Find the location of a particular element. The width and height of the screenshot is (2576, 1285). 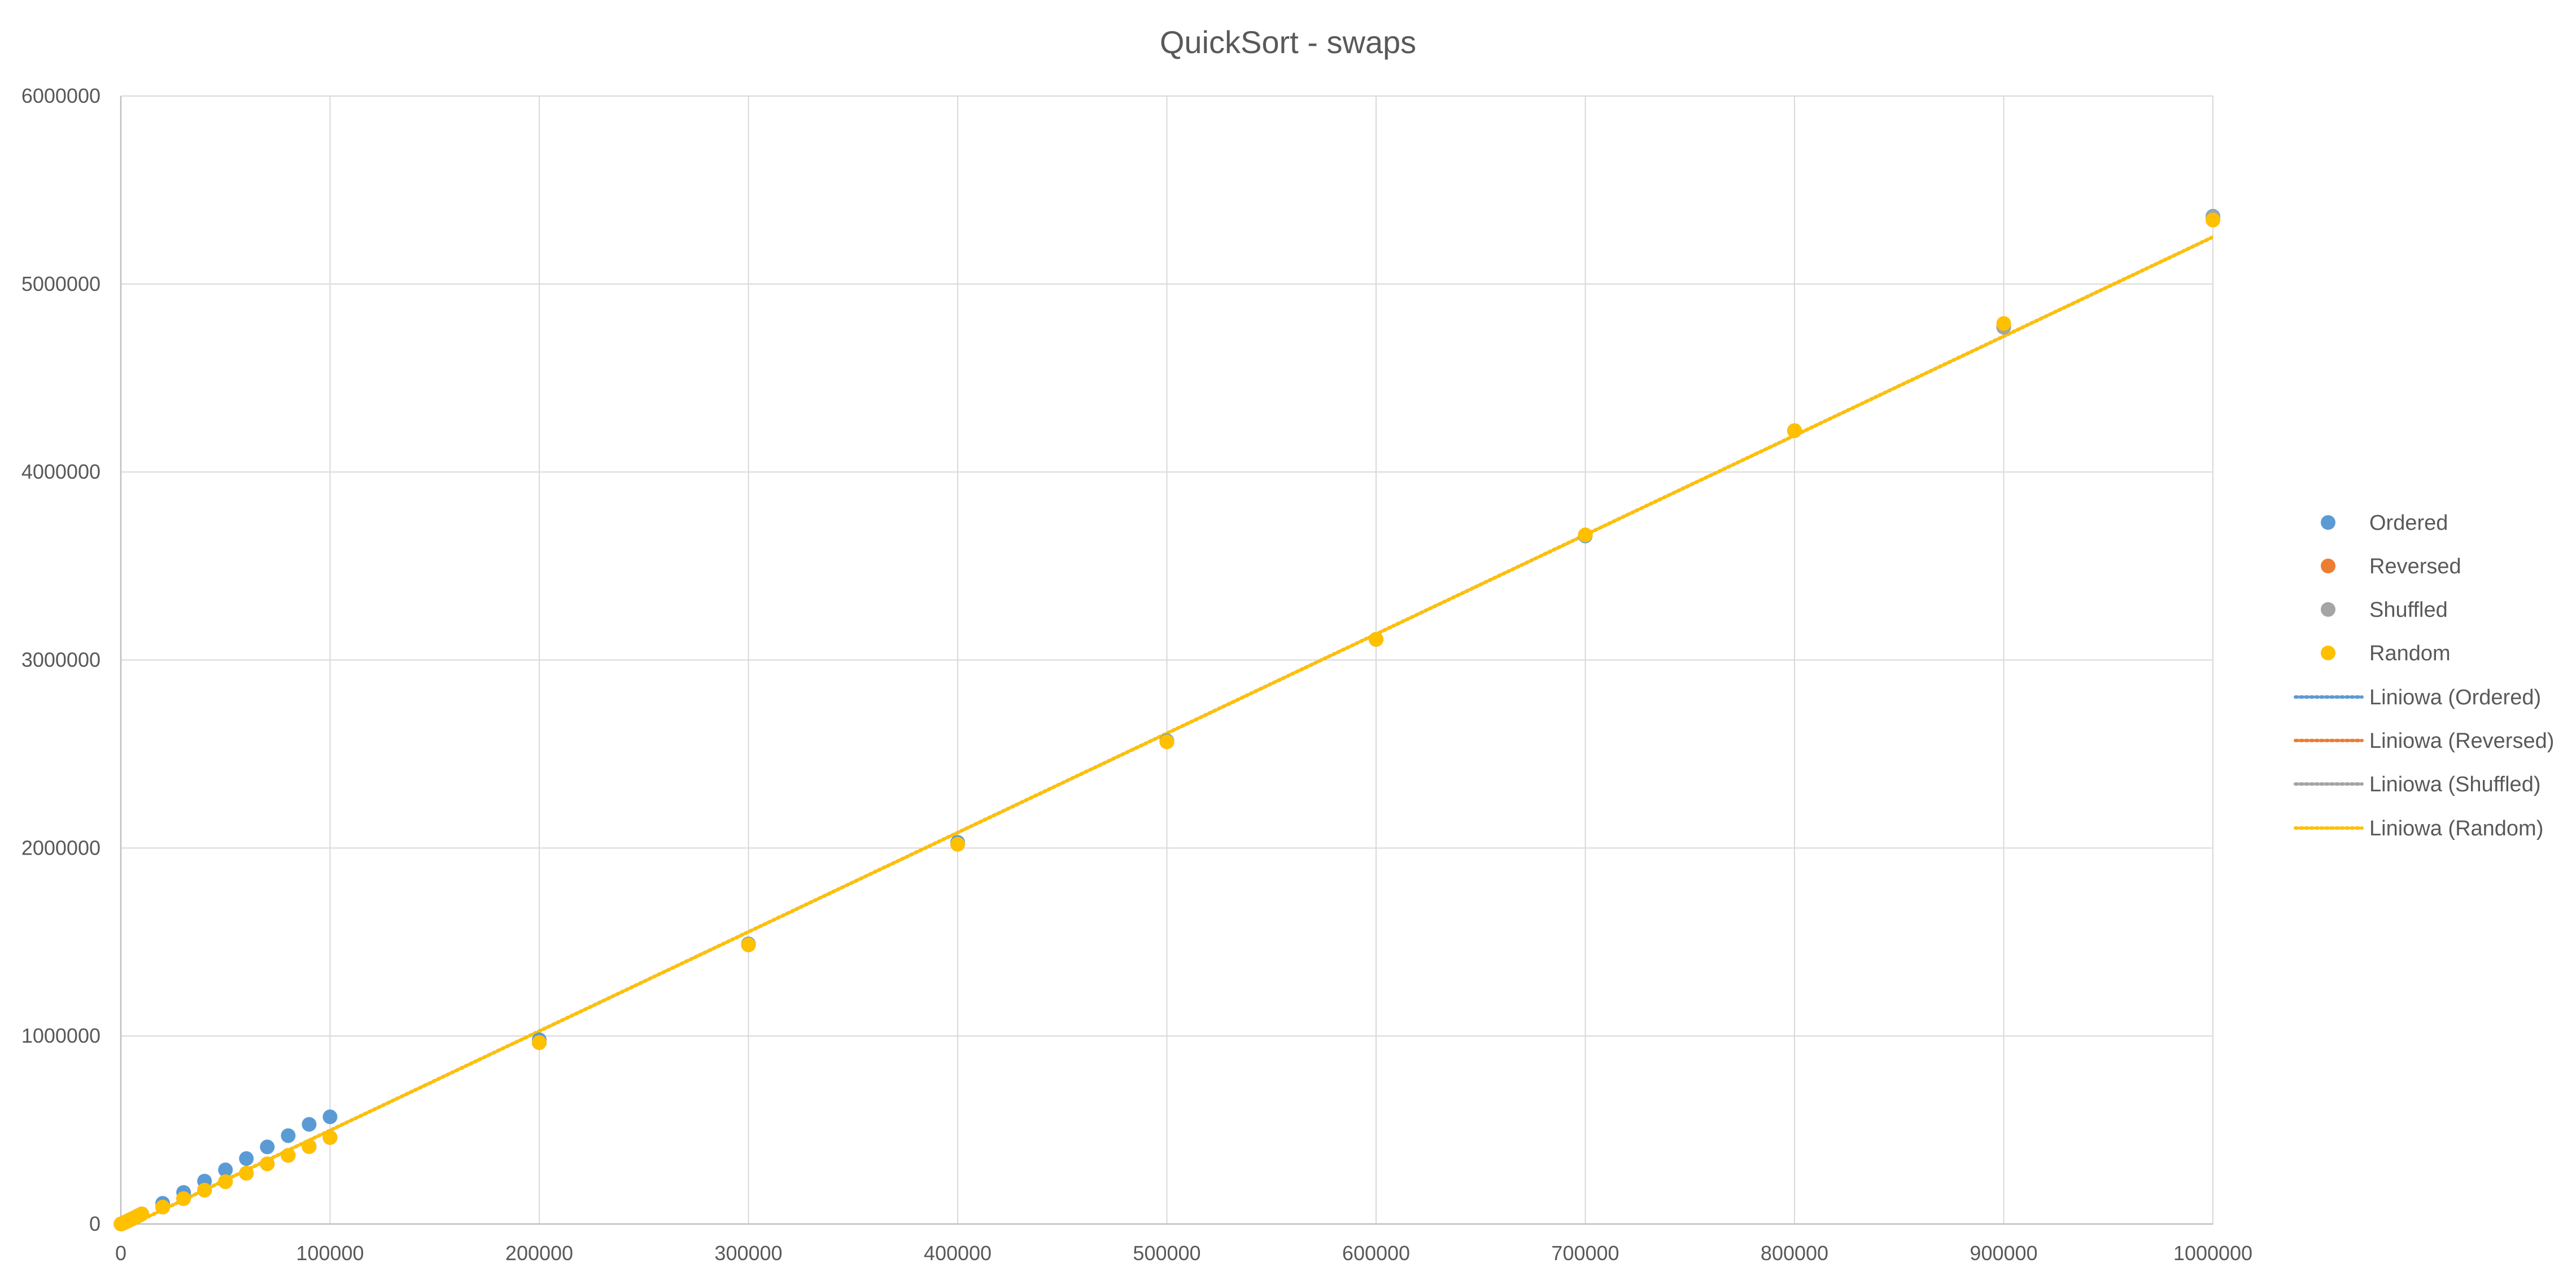

x-tick-label: 100000 is located at coordinates (330, 1253).